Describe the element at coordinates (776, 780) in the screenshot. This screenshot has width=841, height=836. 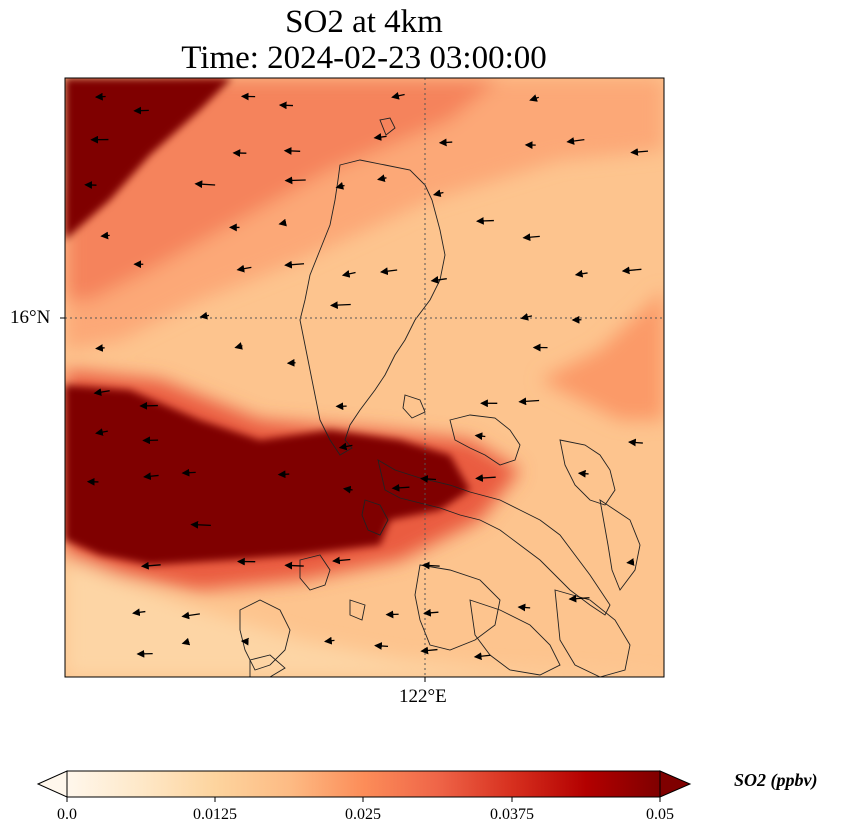
I see `colorbar-unit-label: SO2 (ppbv)` at that location.